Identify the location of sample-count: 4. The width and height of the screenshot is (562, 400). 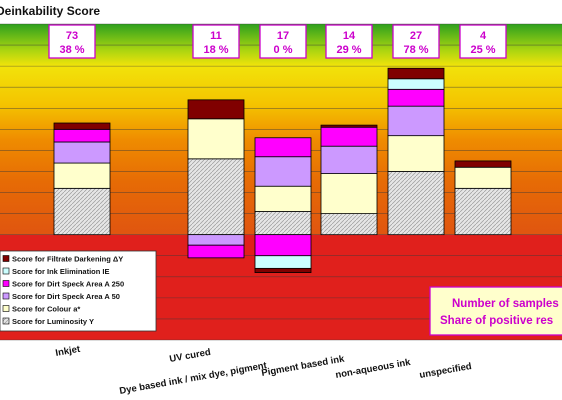
(483, 36).